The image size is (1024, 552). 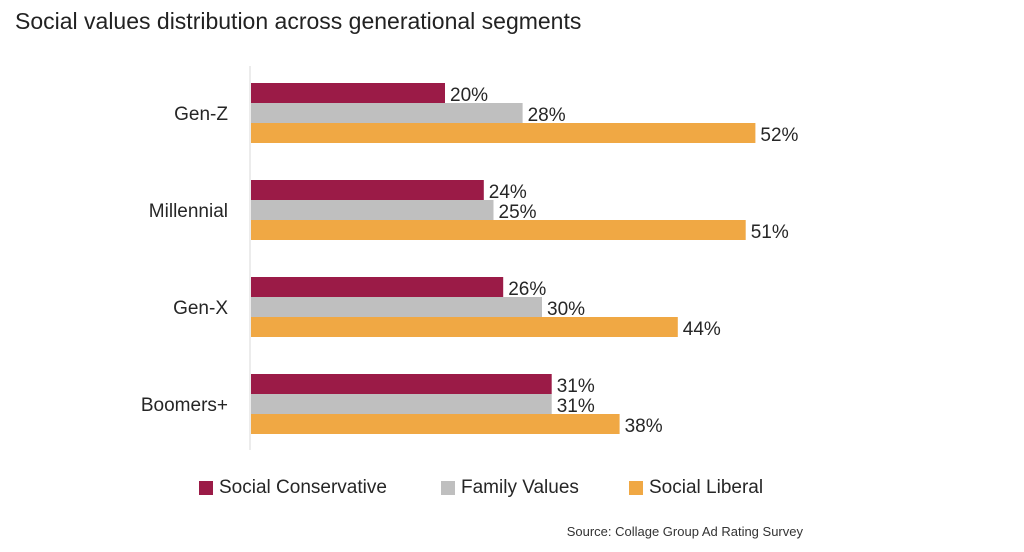 I want to click on value-label-social-conservative-gen-z: 20%, so click(x=469, y=95).